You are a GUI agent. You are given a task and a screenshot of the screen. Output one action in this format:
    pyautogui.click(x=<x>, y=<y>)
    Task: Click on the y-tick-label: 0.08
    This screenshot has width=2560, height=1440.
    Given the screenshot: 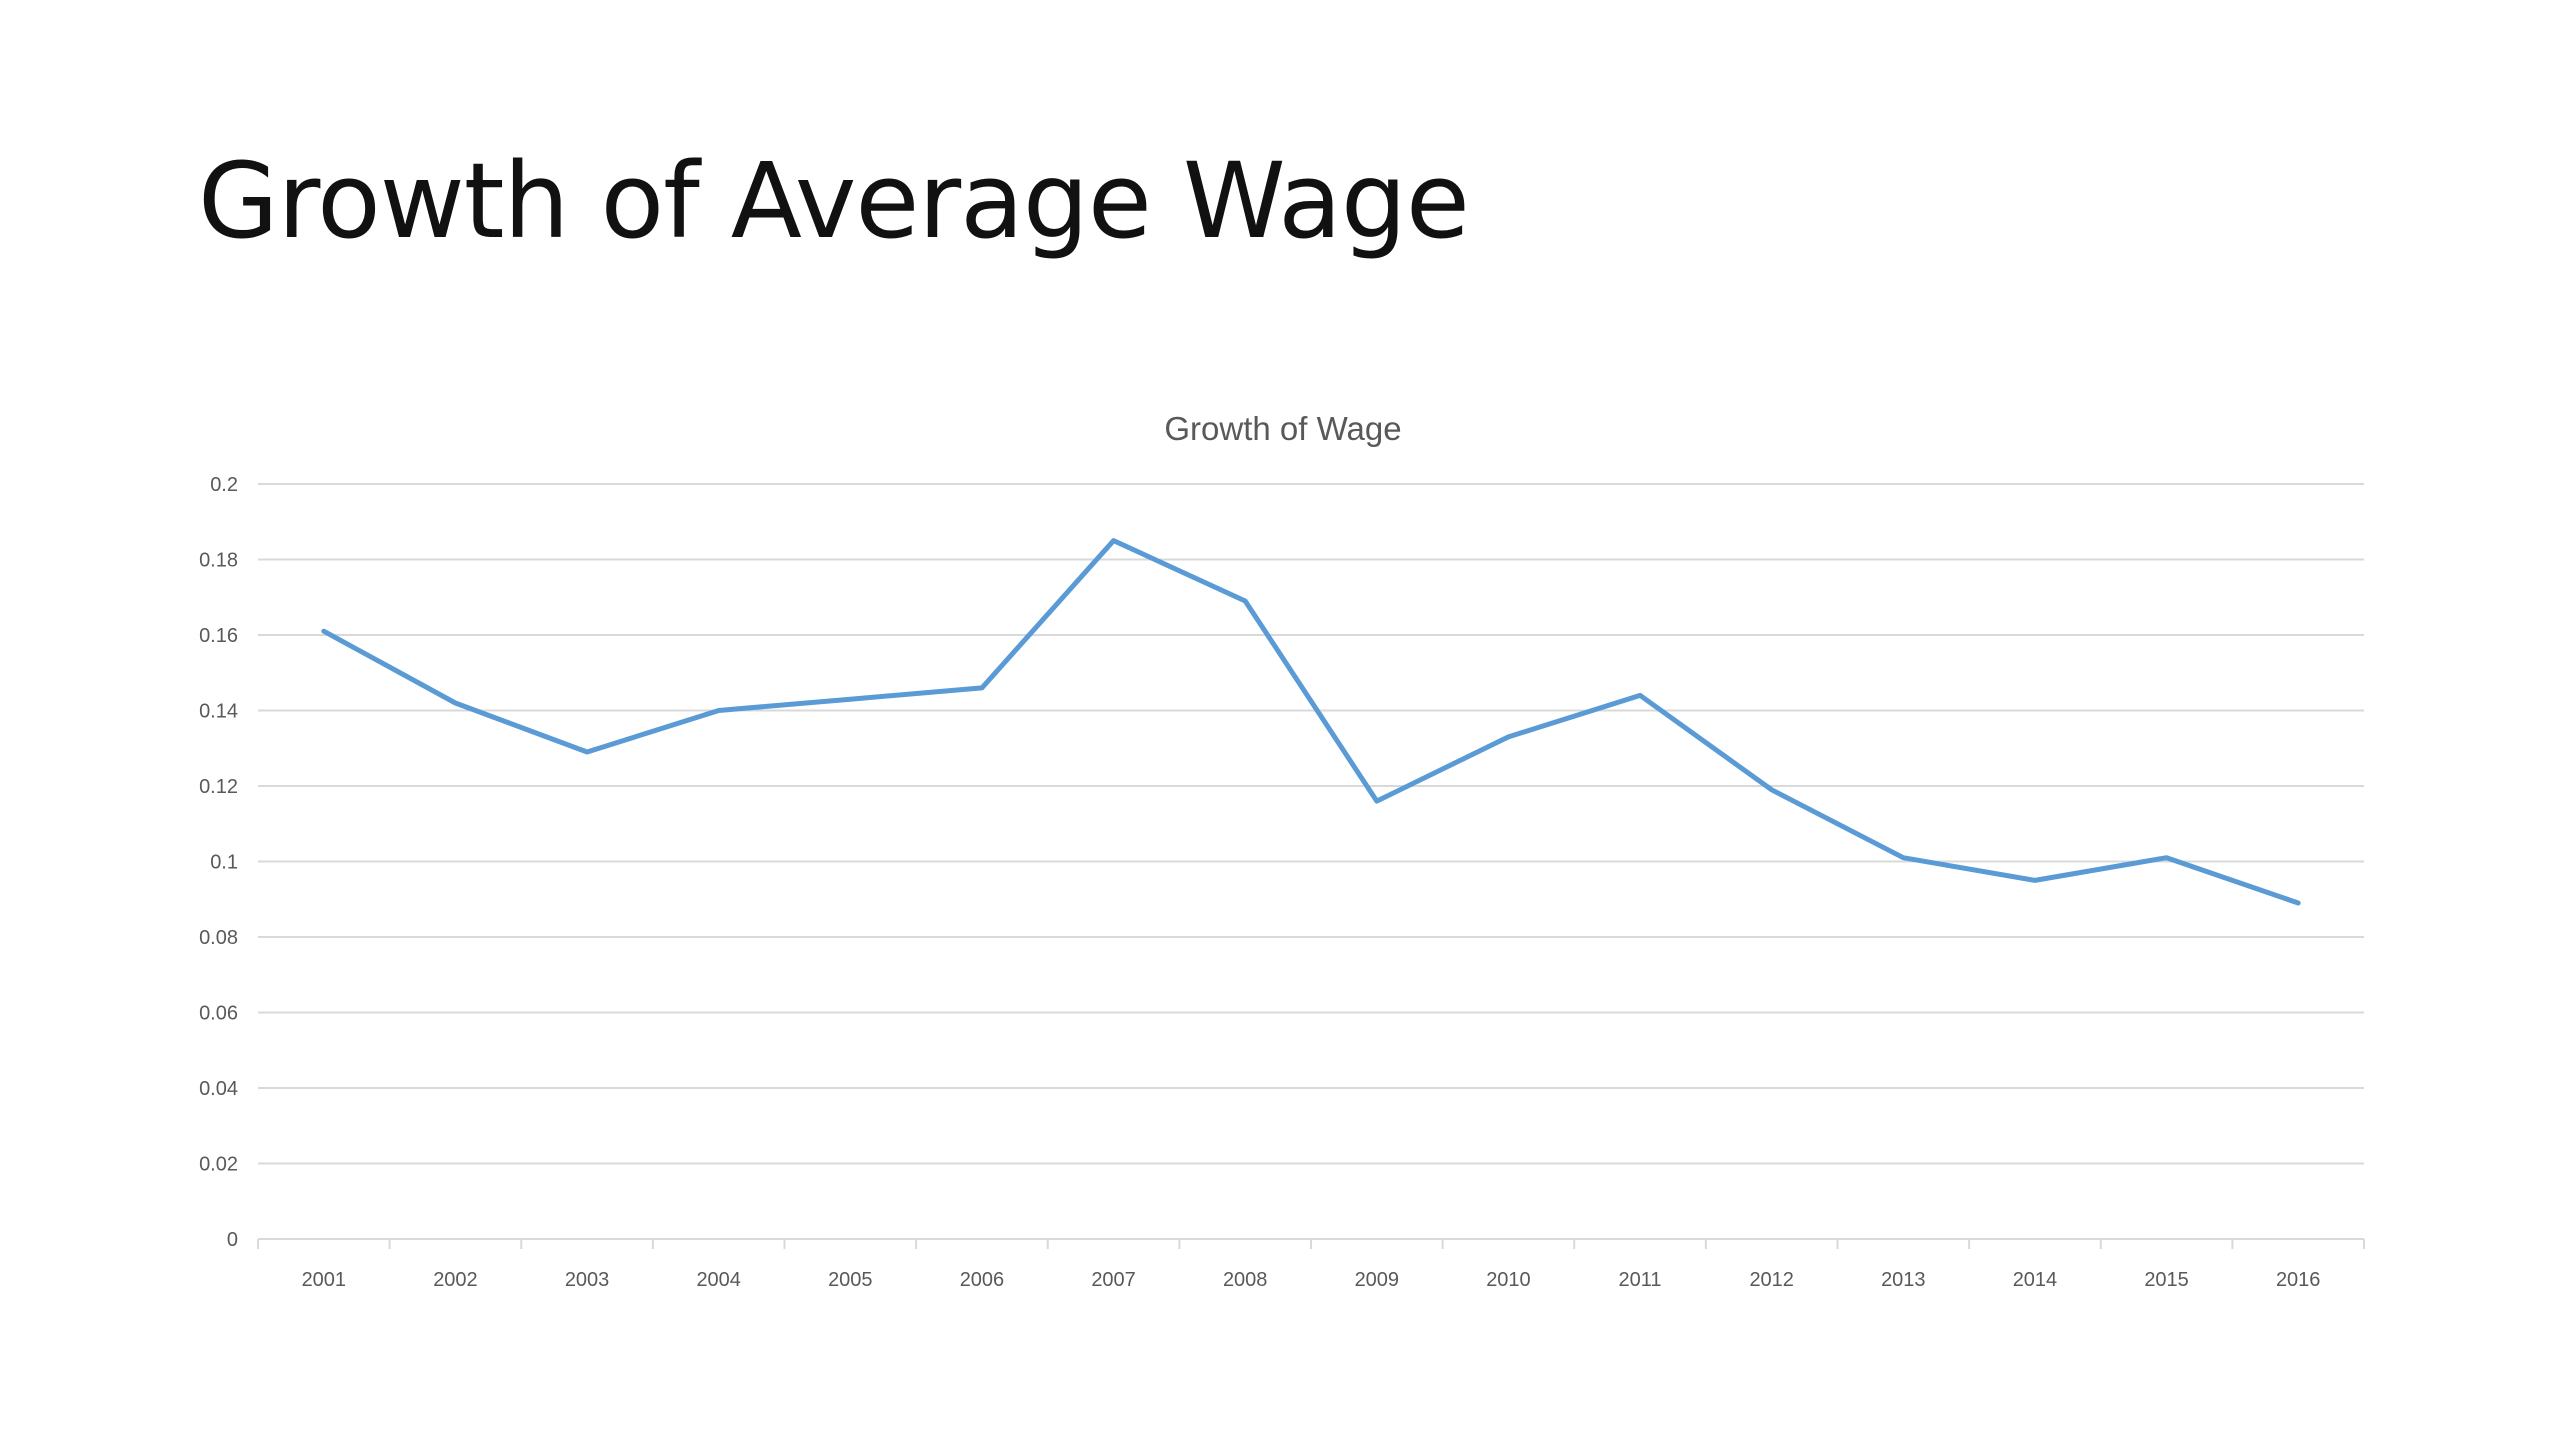 What is the action you would take?
    pyautogui.click(x=218, y=938)
    